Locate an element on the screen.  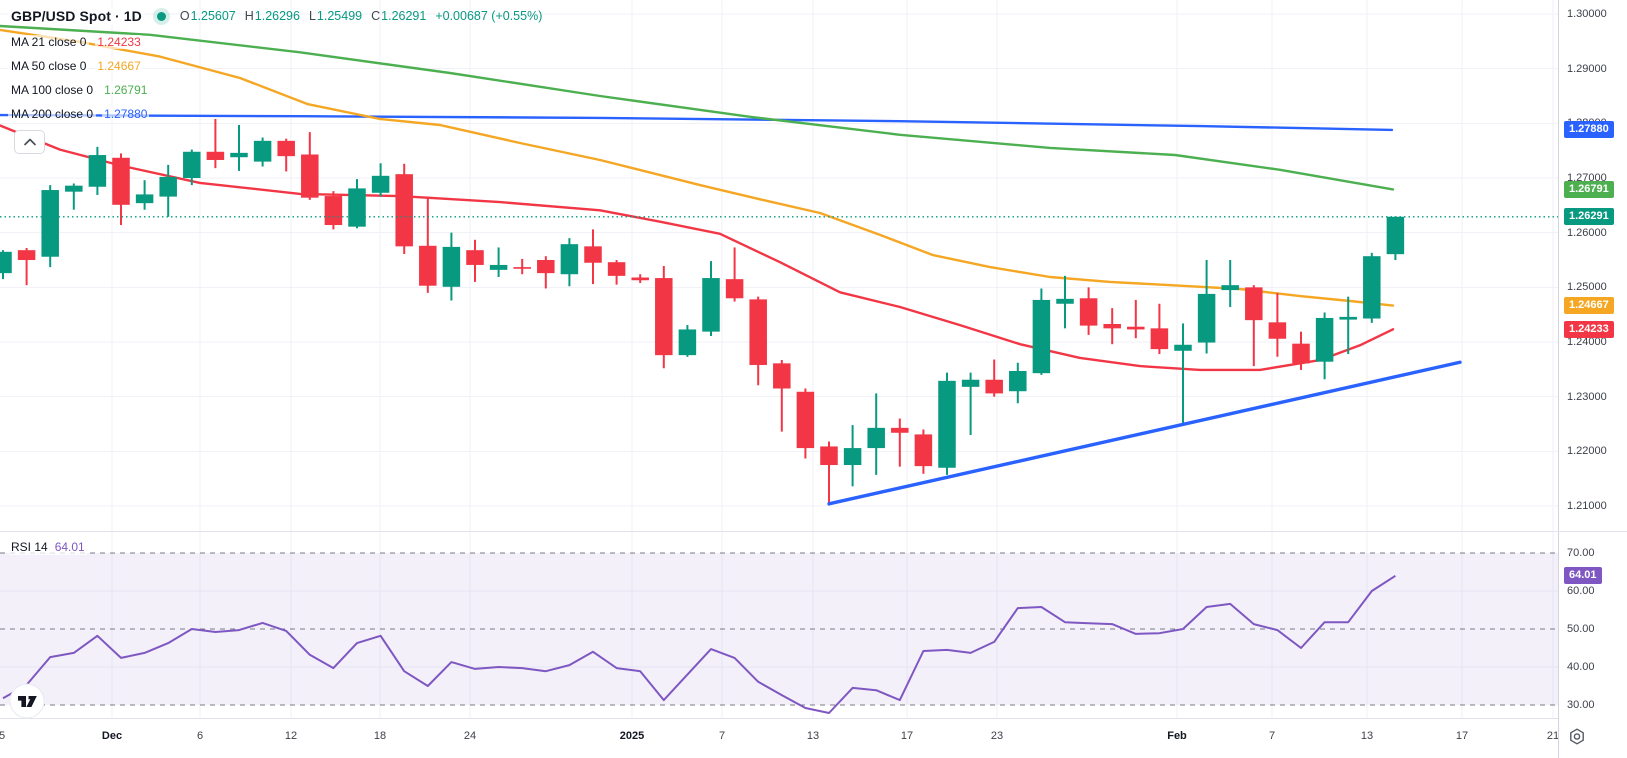
time-tick-label: Dec is located at coordinates (112, 736).